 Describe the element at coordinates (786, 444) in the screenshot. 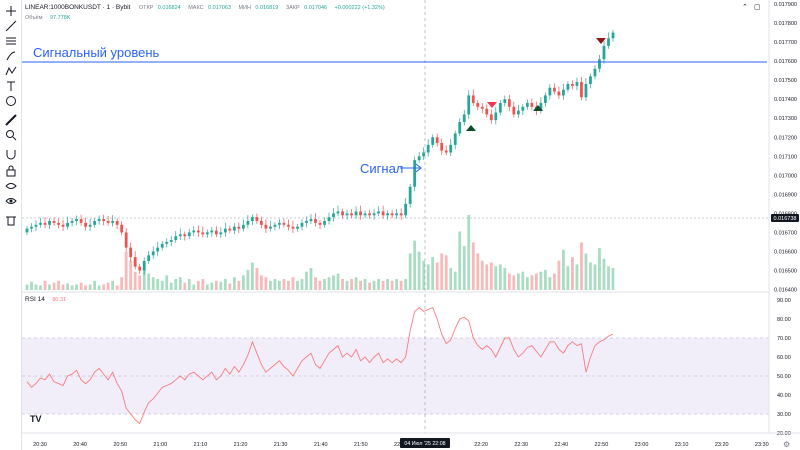

I see `gear-icon: ⚙` at that location.